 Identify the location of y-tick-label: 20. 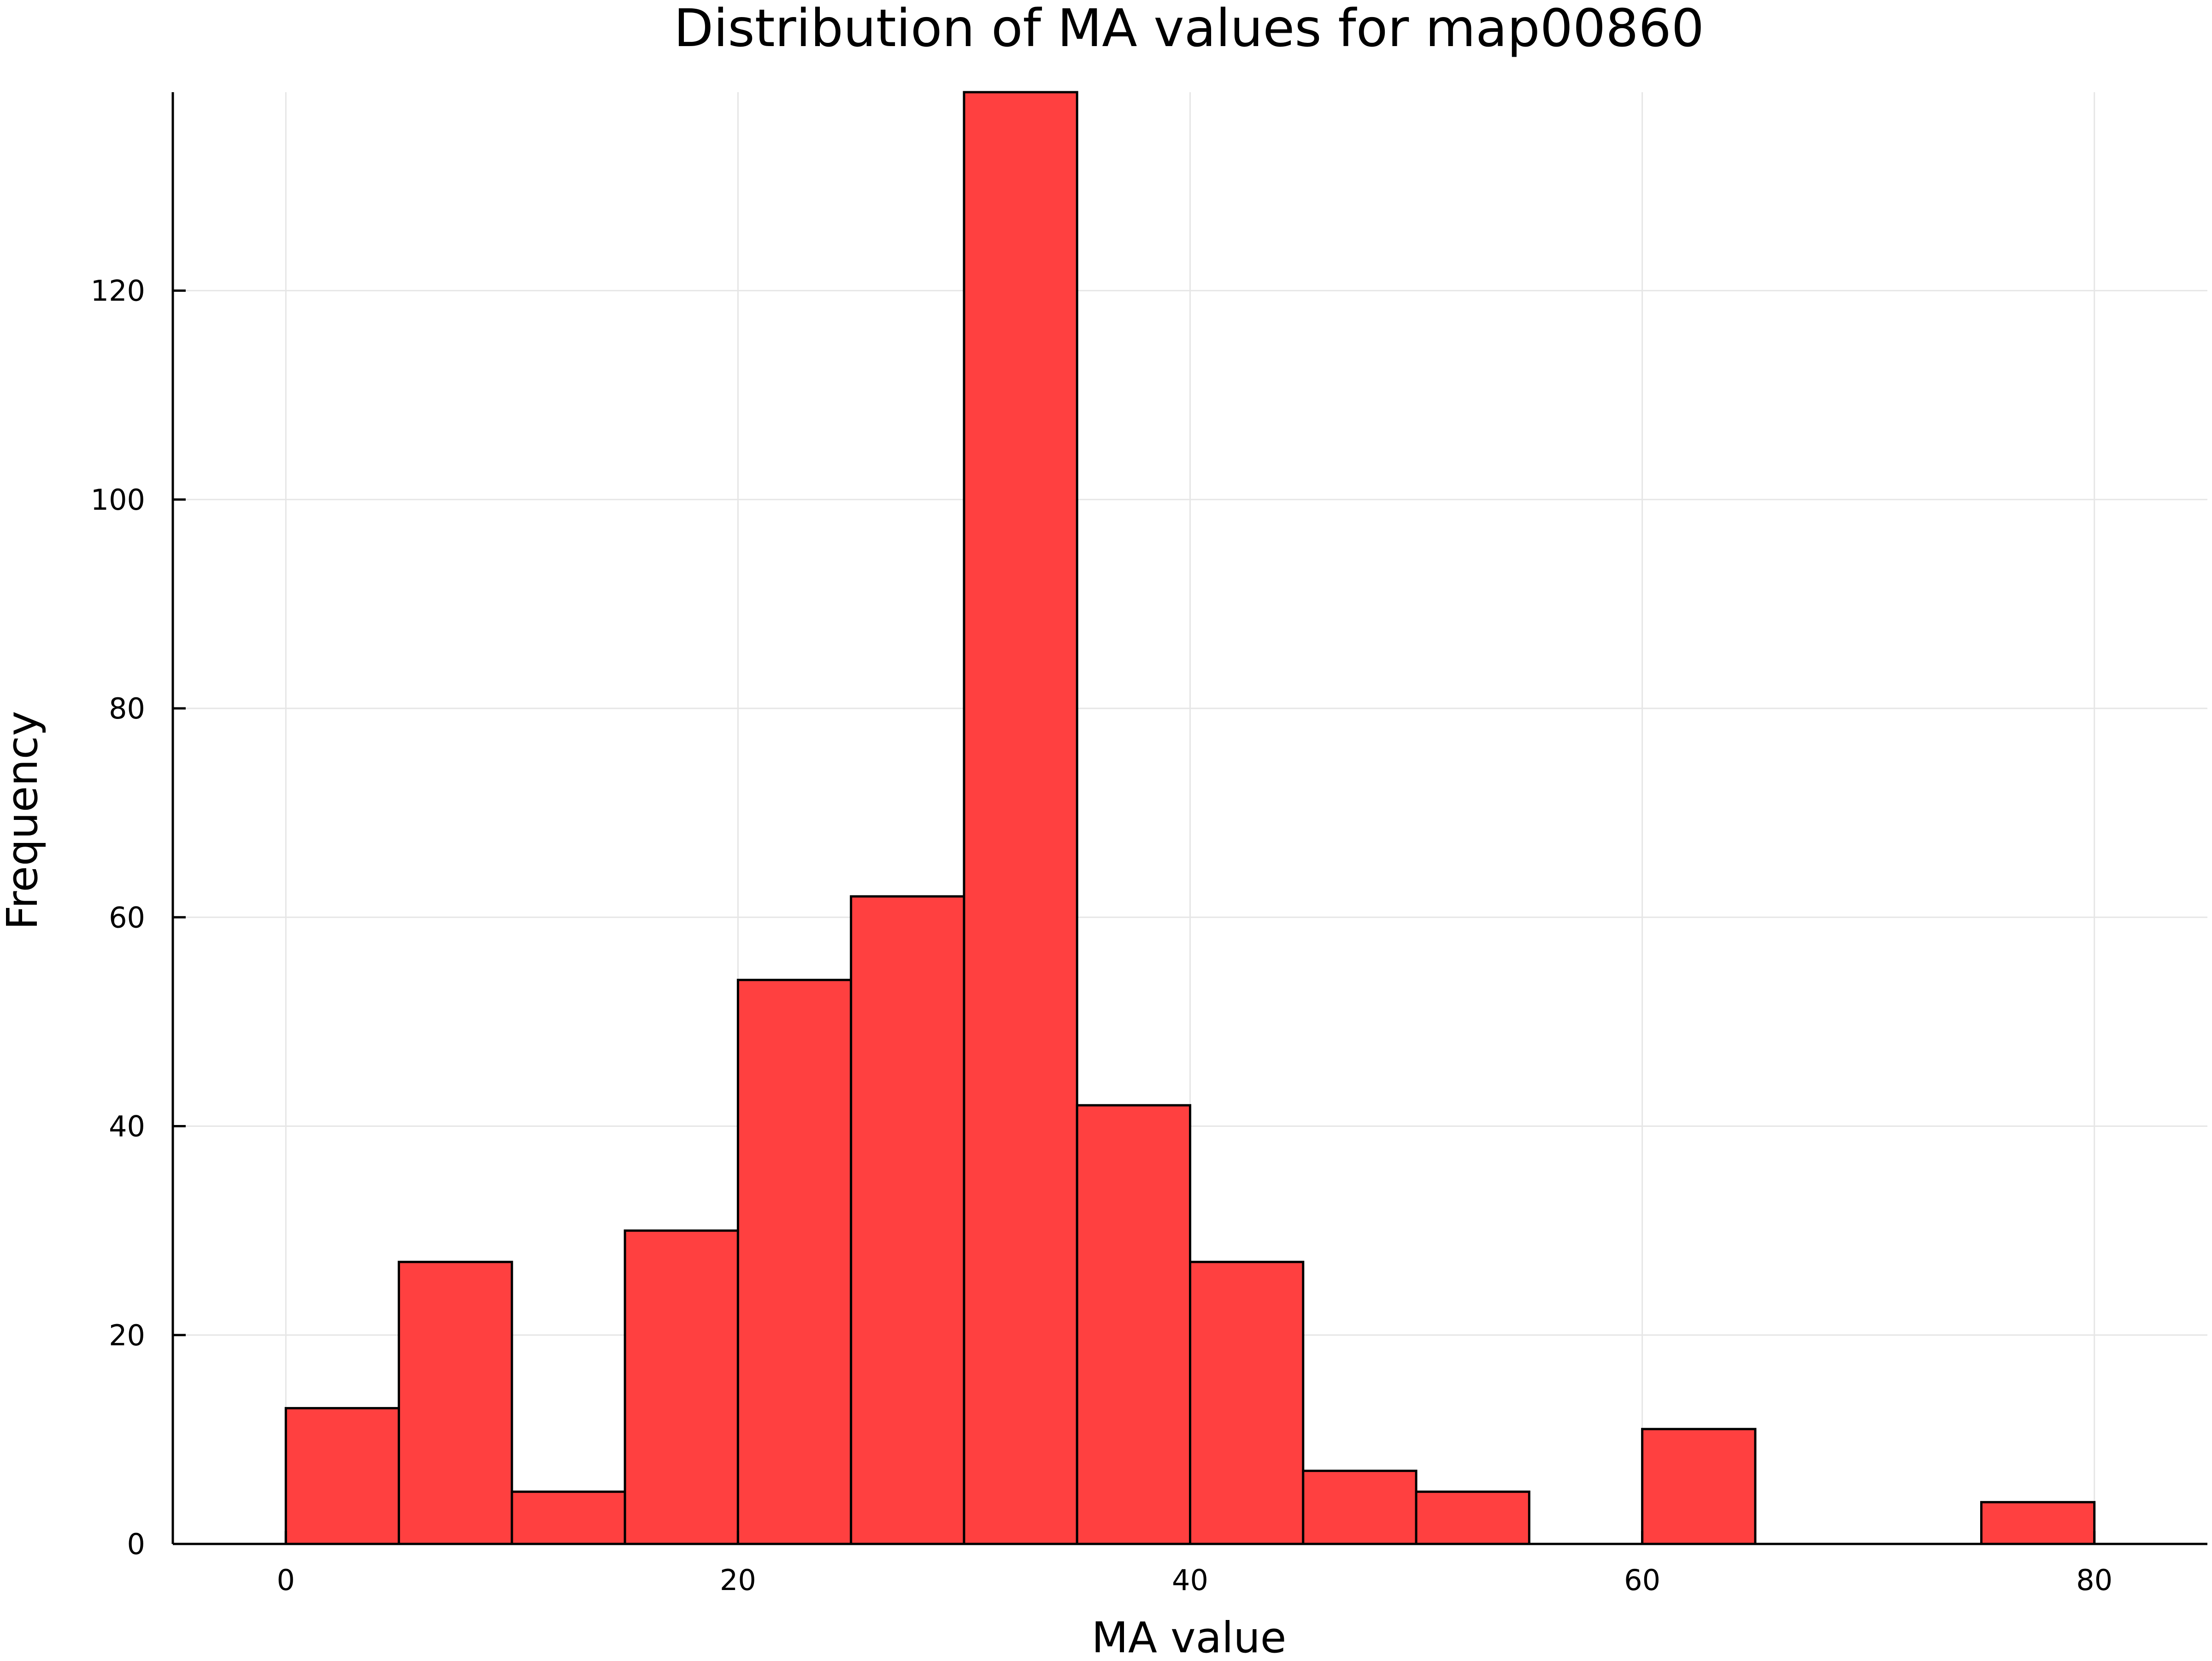
(127, 1335).